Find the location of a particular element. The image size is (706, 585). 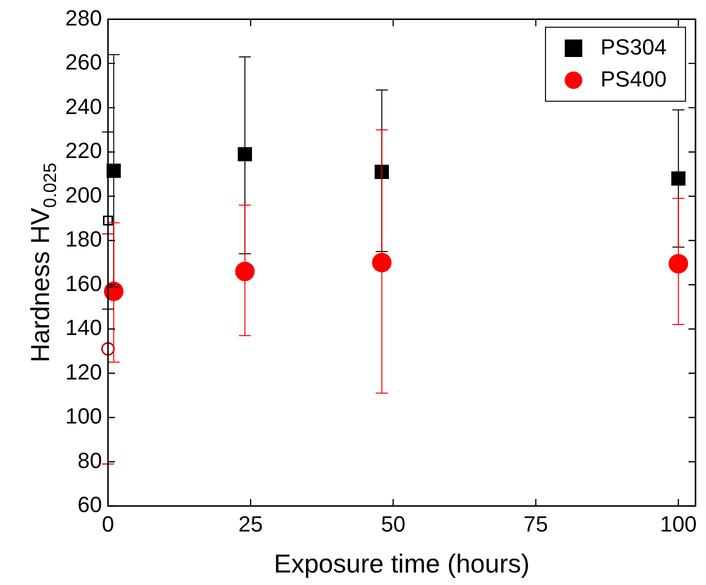

x-axis-title: Exposure time (hours) is located at coordinates (402, 563).